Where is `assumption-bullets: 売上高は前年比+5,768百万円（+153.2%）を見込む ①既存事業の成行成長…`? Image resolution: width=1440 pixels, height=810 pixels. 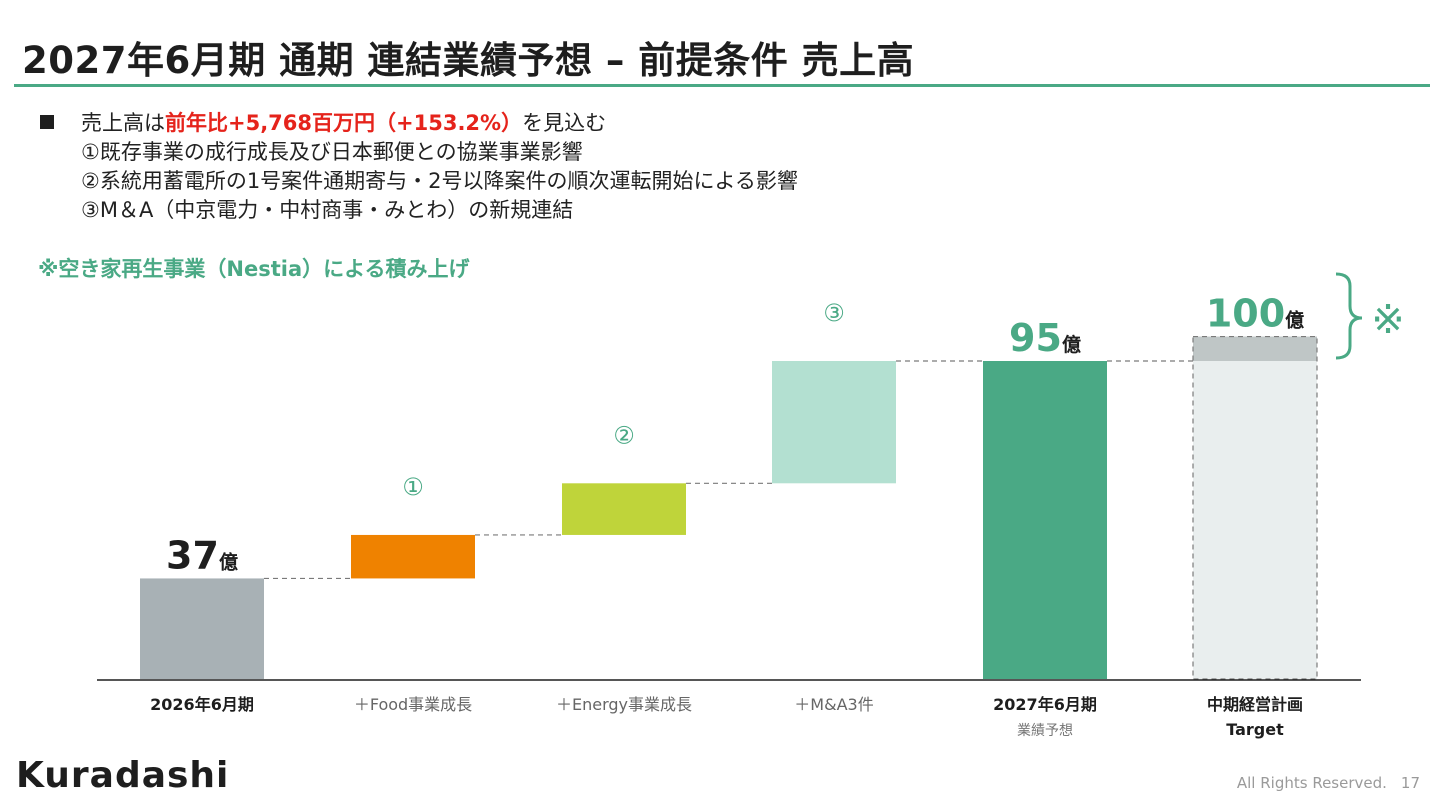
assumption-bullets: 売上高は前年比+5,768百万円（+153.2%）を見込む ①既存事業の成行成長… is located at coordinates (419, 167).